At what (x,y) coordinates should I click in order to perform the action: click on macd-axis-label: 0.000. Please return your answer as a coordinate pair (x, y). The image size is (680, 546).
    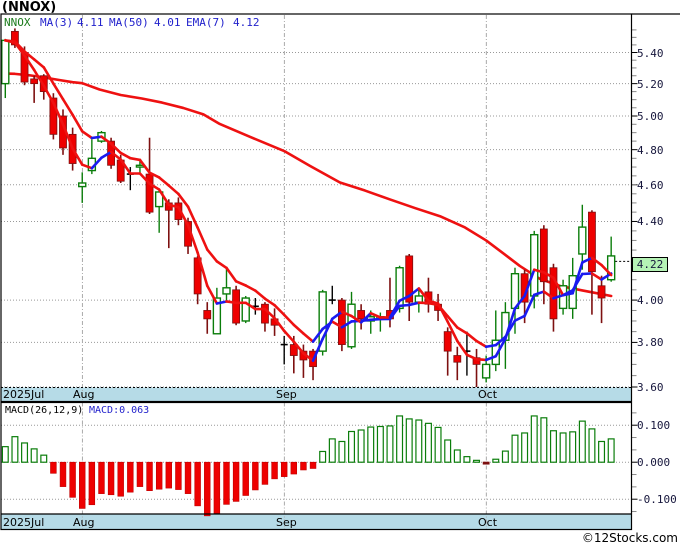
    Looking at the image, I should click on (654, 463).